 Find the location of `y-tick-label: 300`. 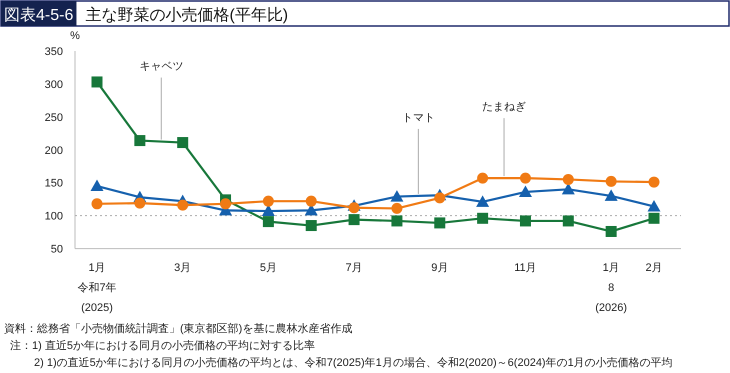

y-tick-label: 300 is located at coordinates (53, 84).